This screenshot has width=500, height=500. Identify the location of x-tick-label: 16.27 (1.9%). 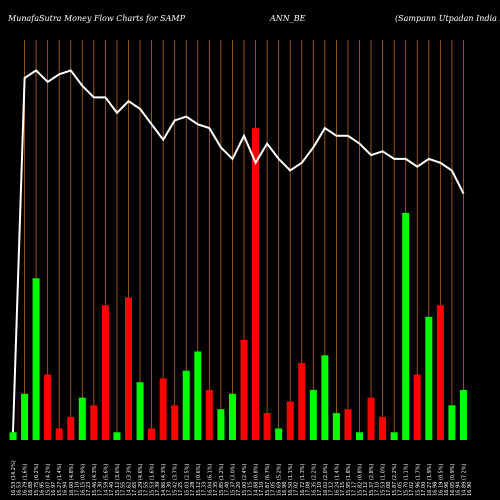
(430, 479).